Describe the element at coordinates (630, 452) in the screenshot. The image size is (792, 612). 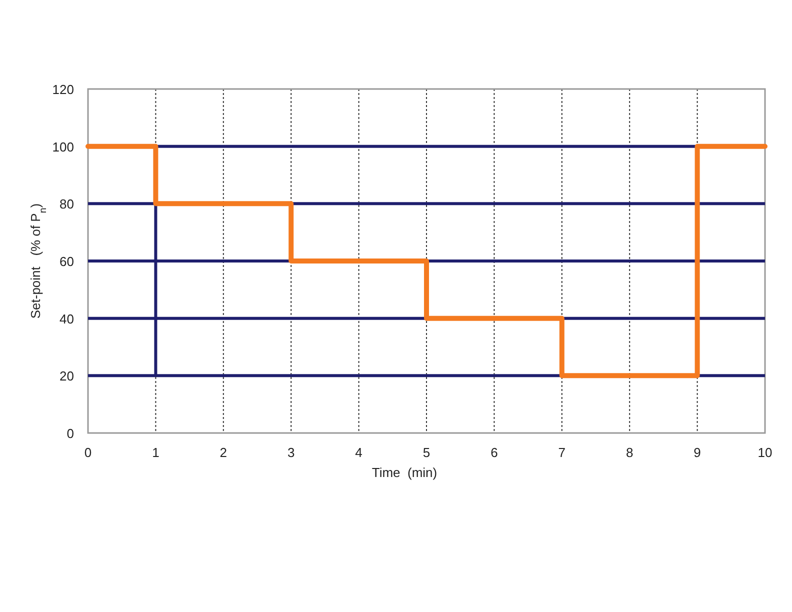
I see `x-tick-label: 8` at that location.